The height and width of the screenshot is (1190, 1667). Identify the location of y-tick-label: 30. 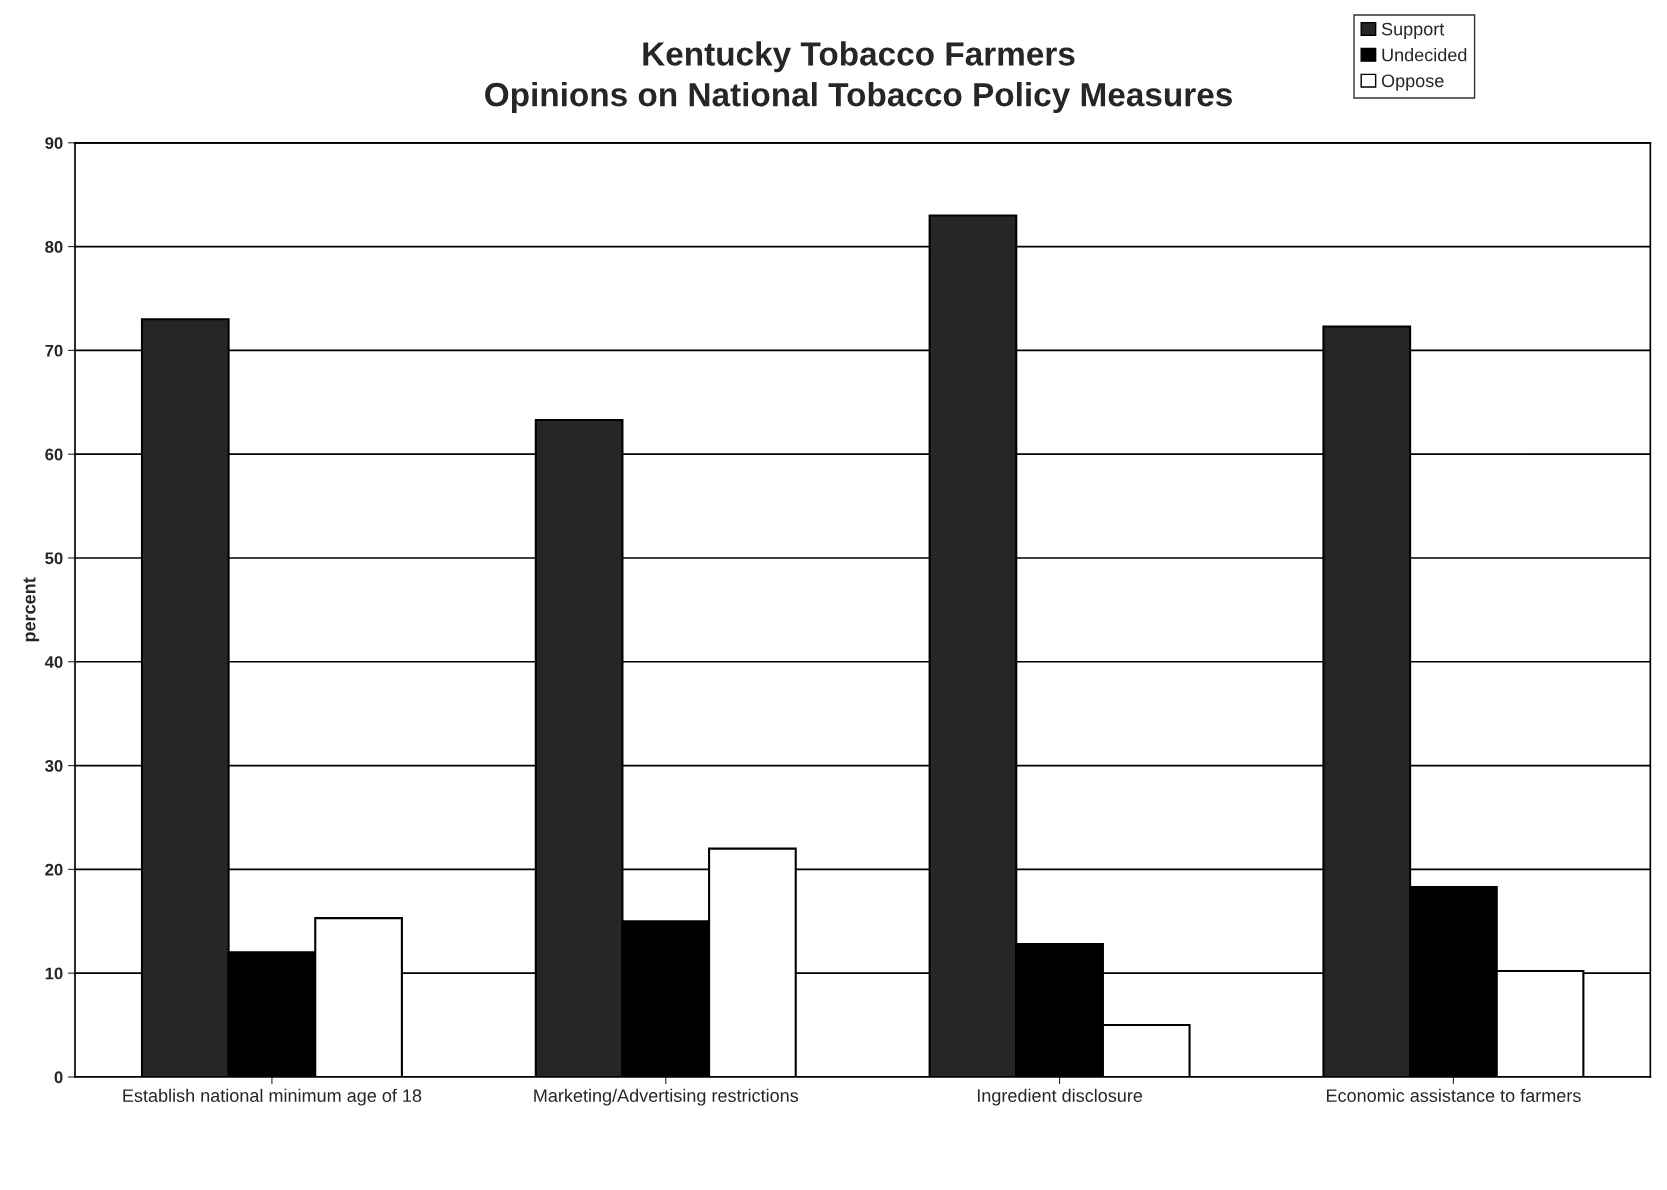
(54, 765).